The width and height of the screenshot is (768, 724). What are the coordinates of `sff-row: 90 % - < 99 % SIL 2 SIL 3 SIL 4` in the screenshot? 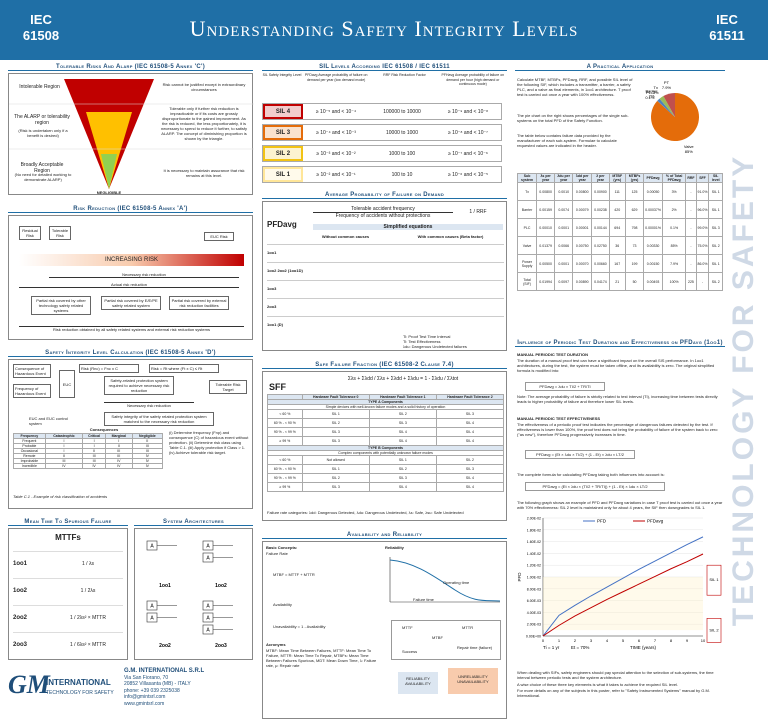 It's located at (386, 478).